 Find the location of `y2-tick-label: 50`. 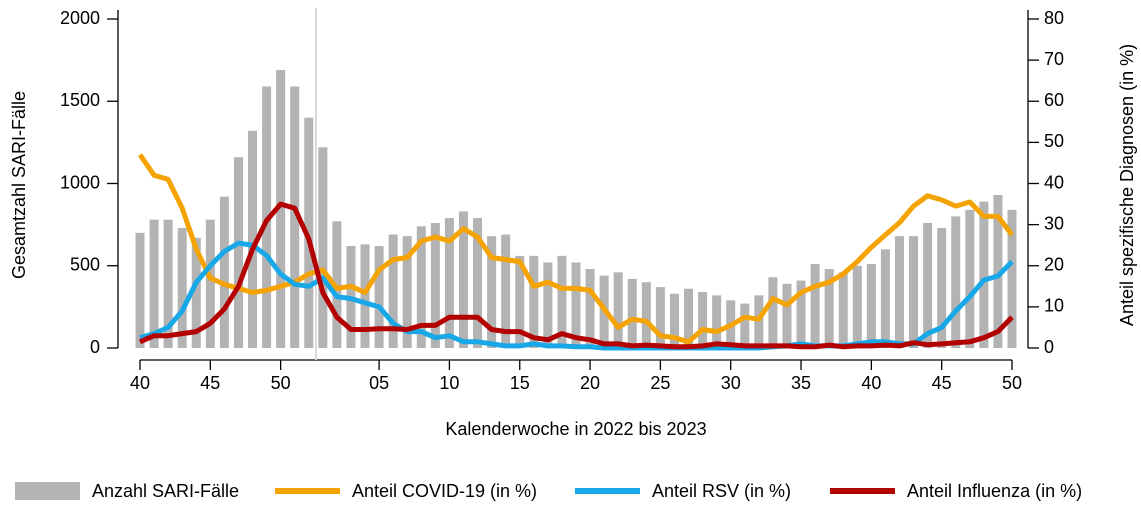

y2-tick-label: 50 is located at coordinates (1054, 141).